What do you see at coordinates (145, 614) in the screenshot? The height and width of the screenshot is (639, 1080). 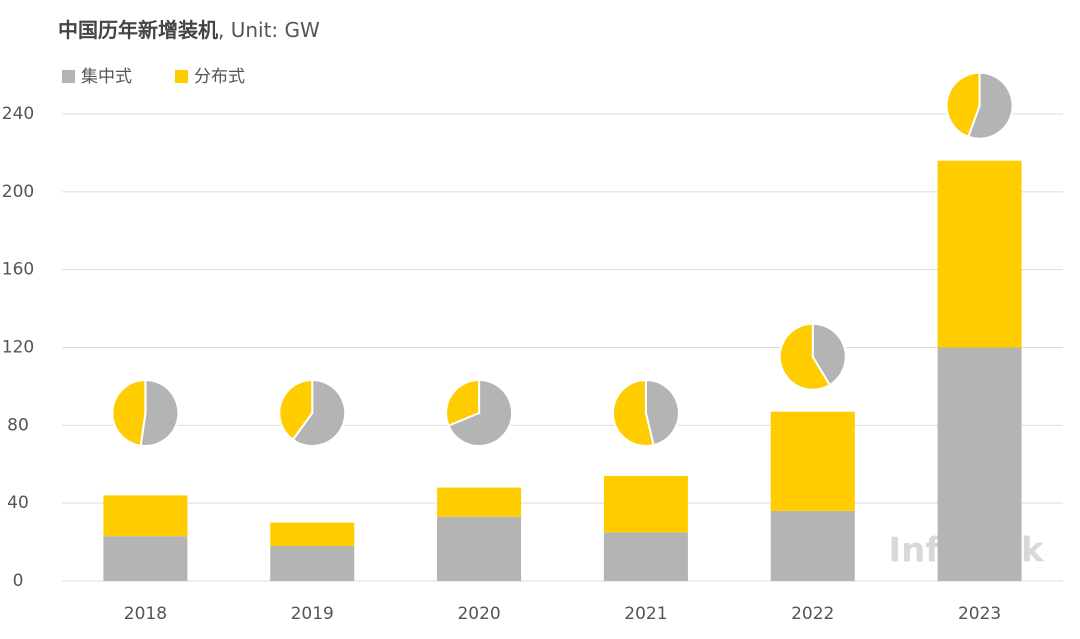 I see `x-tick-label: 2018` at bounding box center [145, 614].